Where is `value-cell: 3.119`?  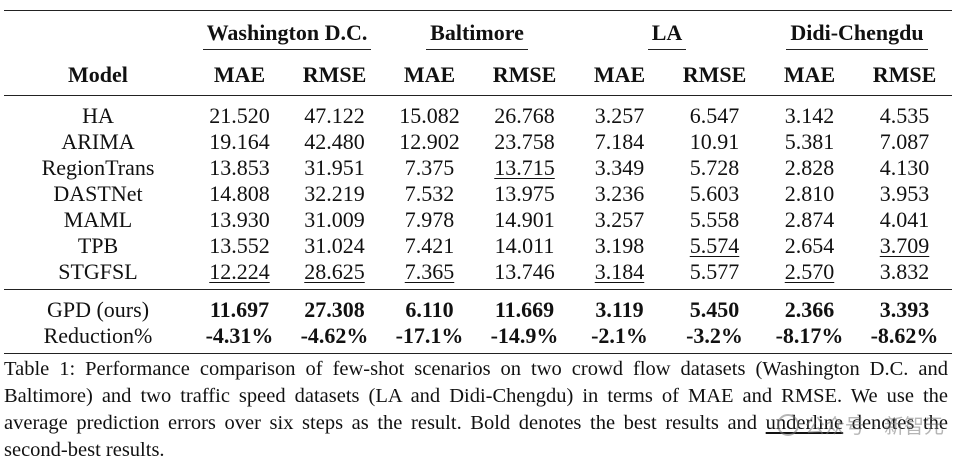 value-cell: 3.119 is located at coordinates (619, 306).